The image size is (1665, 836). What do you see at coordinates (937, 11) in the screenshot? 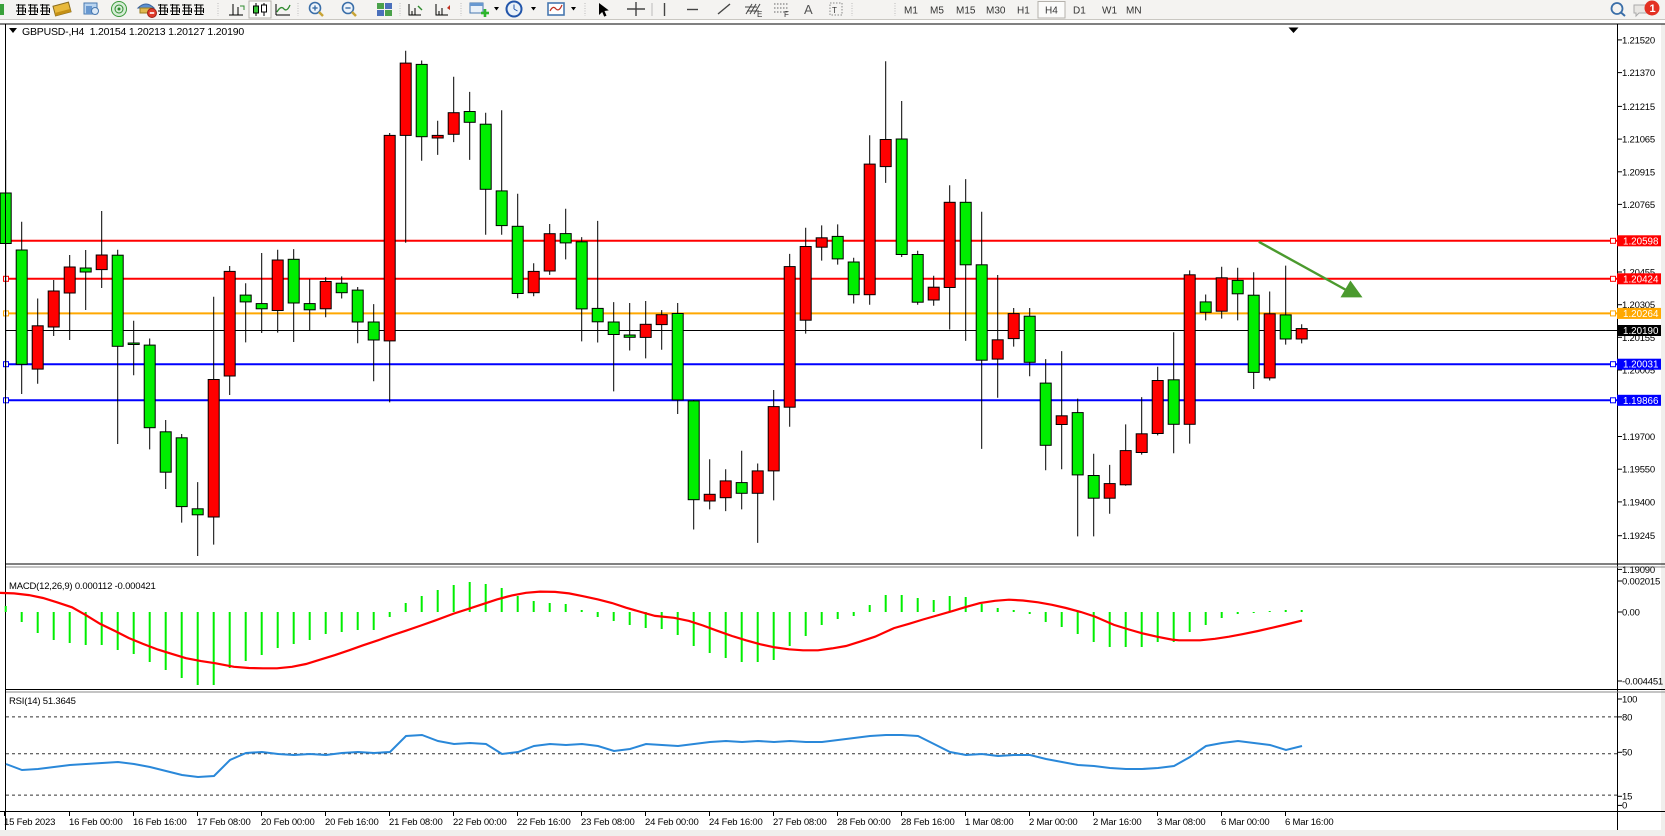
I see `svg-text: M5` at bounding box center [937, 11].